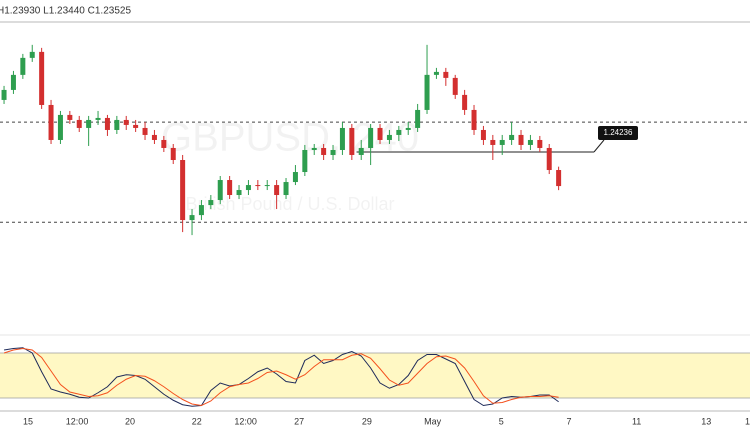  Describe the element at coordinates (28, 421) in the screenshot. I see `x-tick-label: 15` at that location.